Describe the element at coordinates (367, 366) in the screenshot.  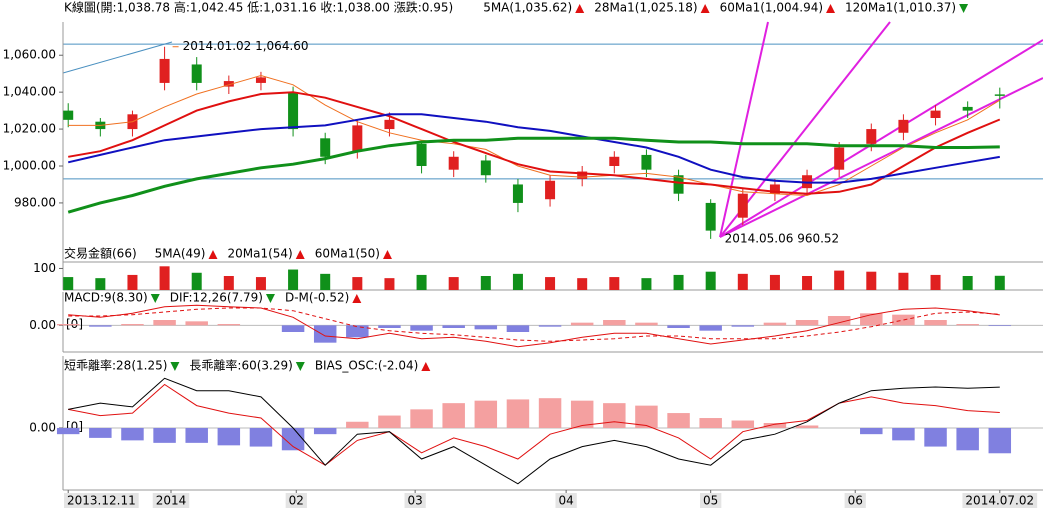
I see `legend-label: BIAS_OSC:(-2.04)` at that location.